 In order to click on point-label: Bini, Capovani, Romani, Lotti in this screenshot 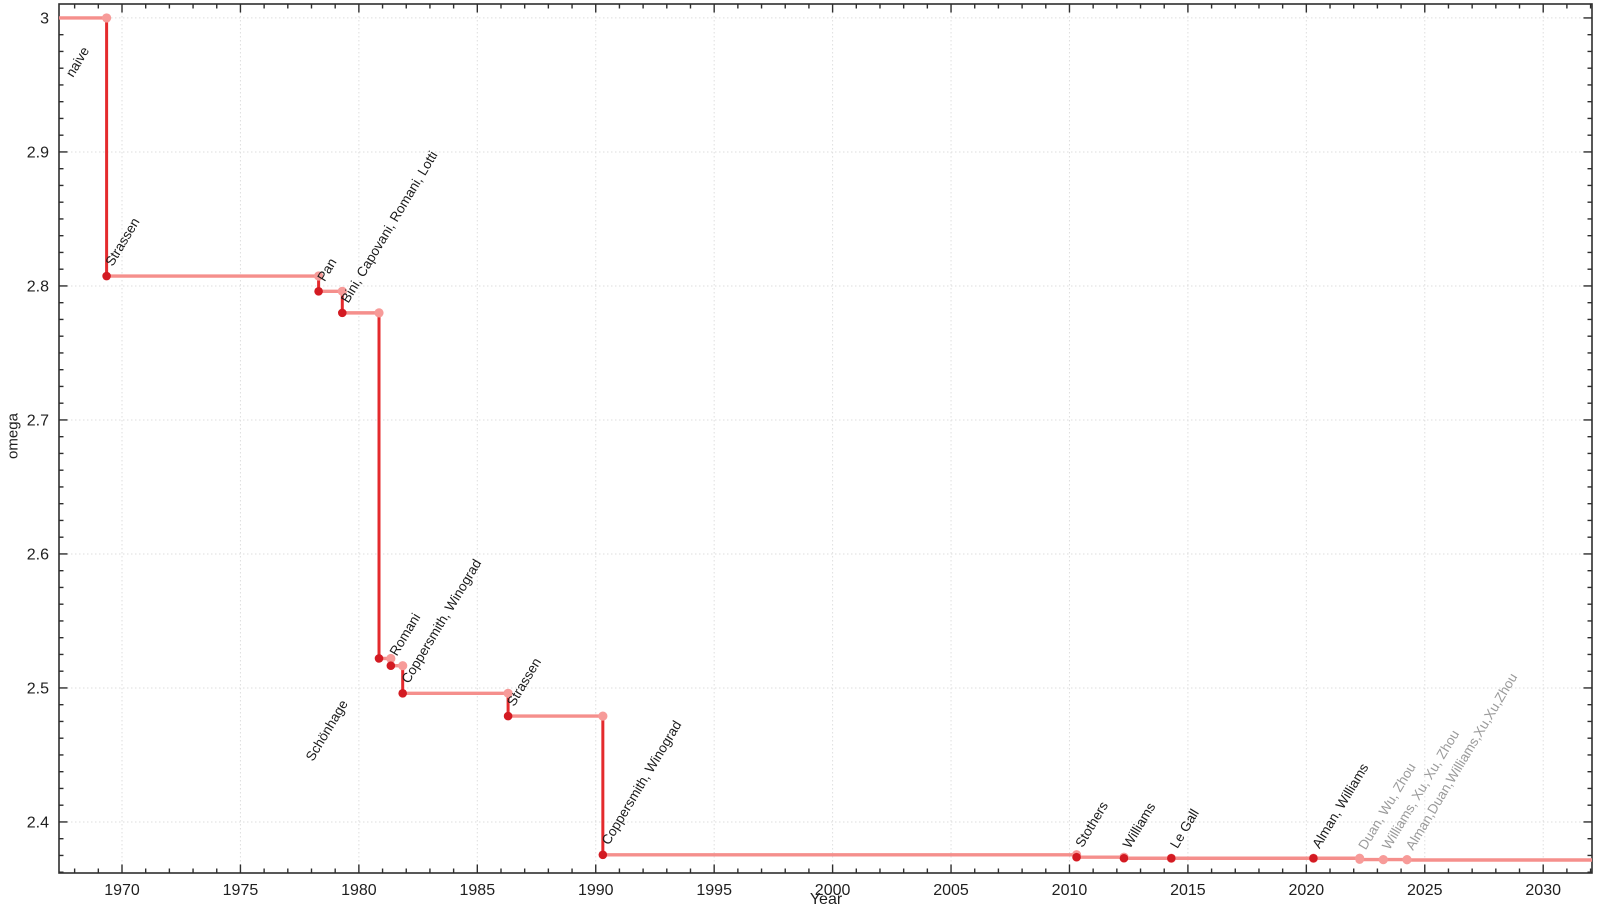, I will do `click(389, 226)`.